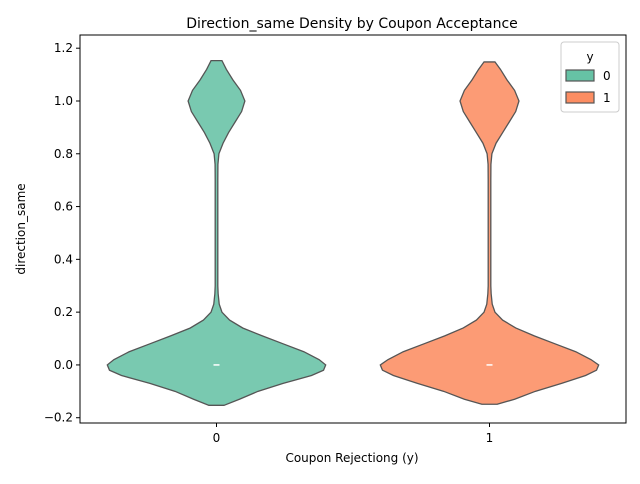 The height and width of the screenshot is (484, 640). Describe the element at coordinates (62, 233) in the screenshot. I see `y-axis: −0.2 0.0 0.2 0.4 0.6 0.8 1.0 1.2` at that location.